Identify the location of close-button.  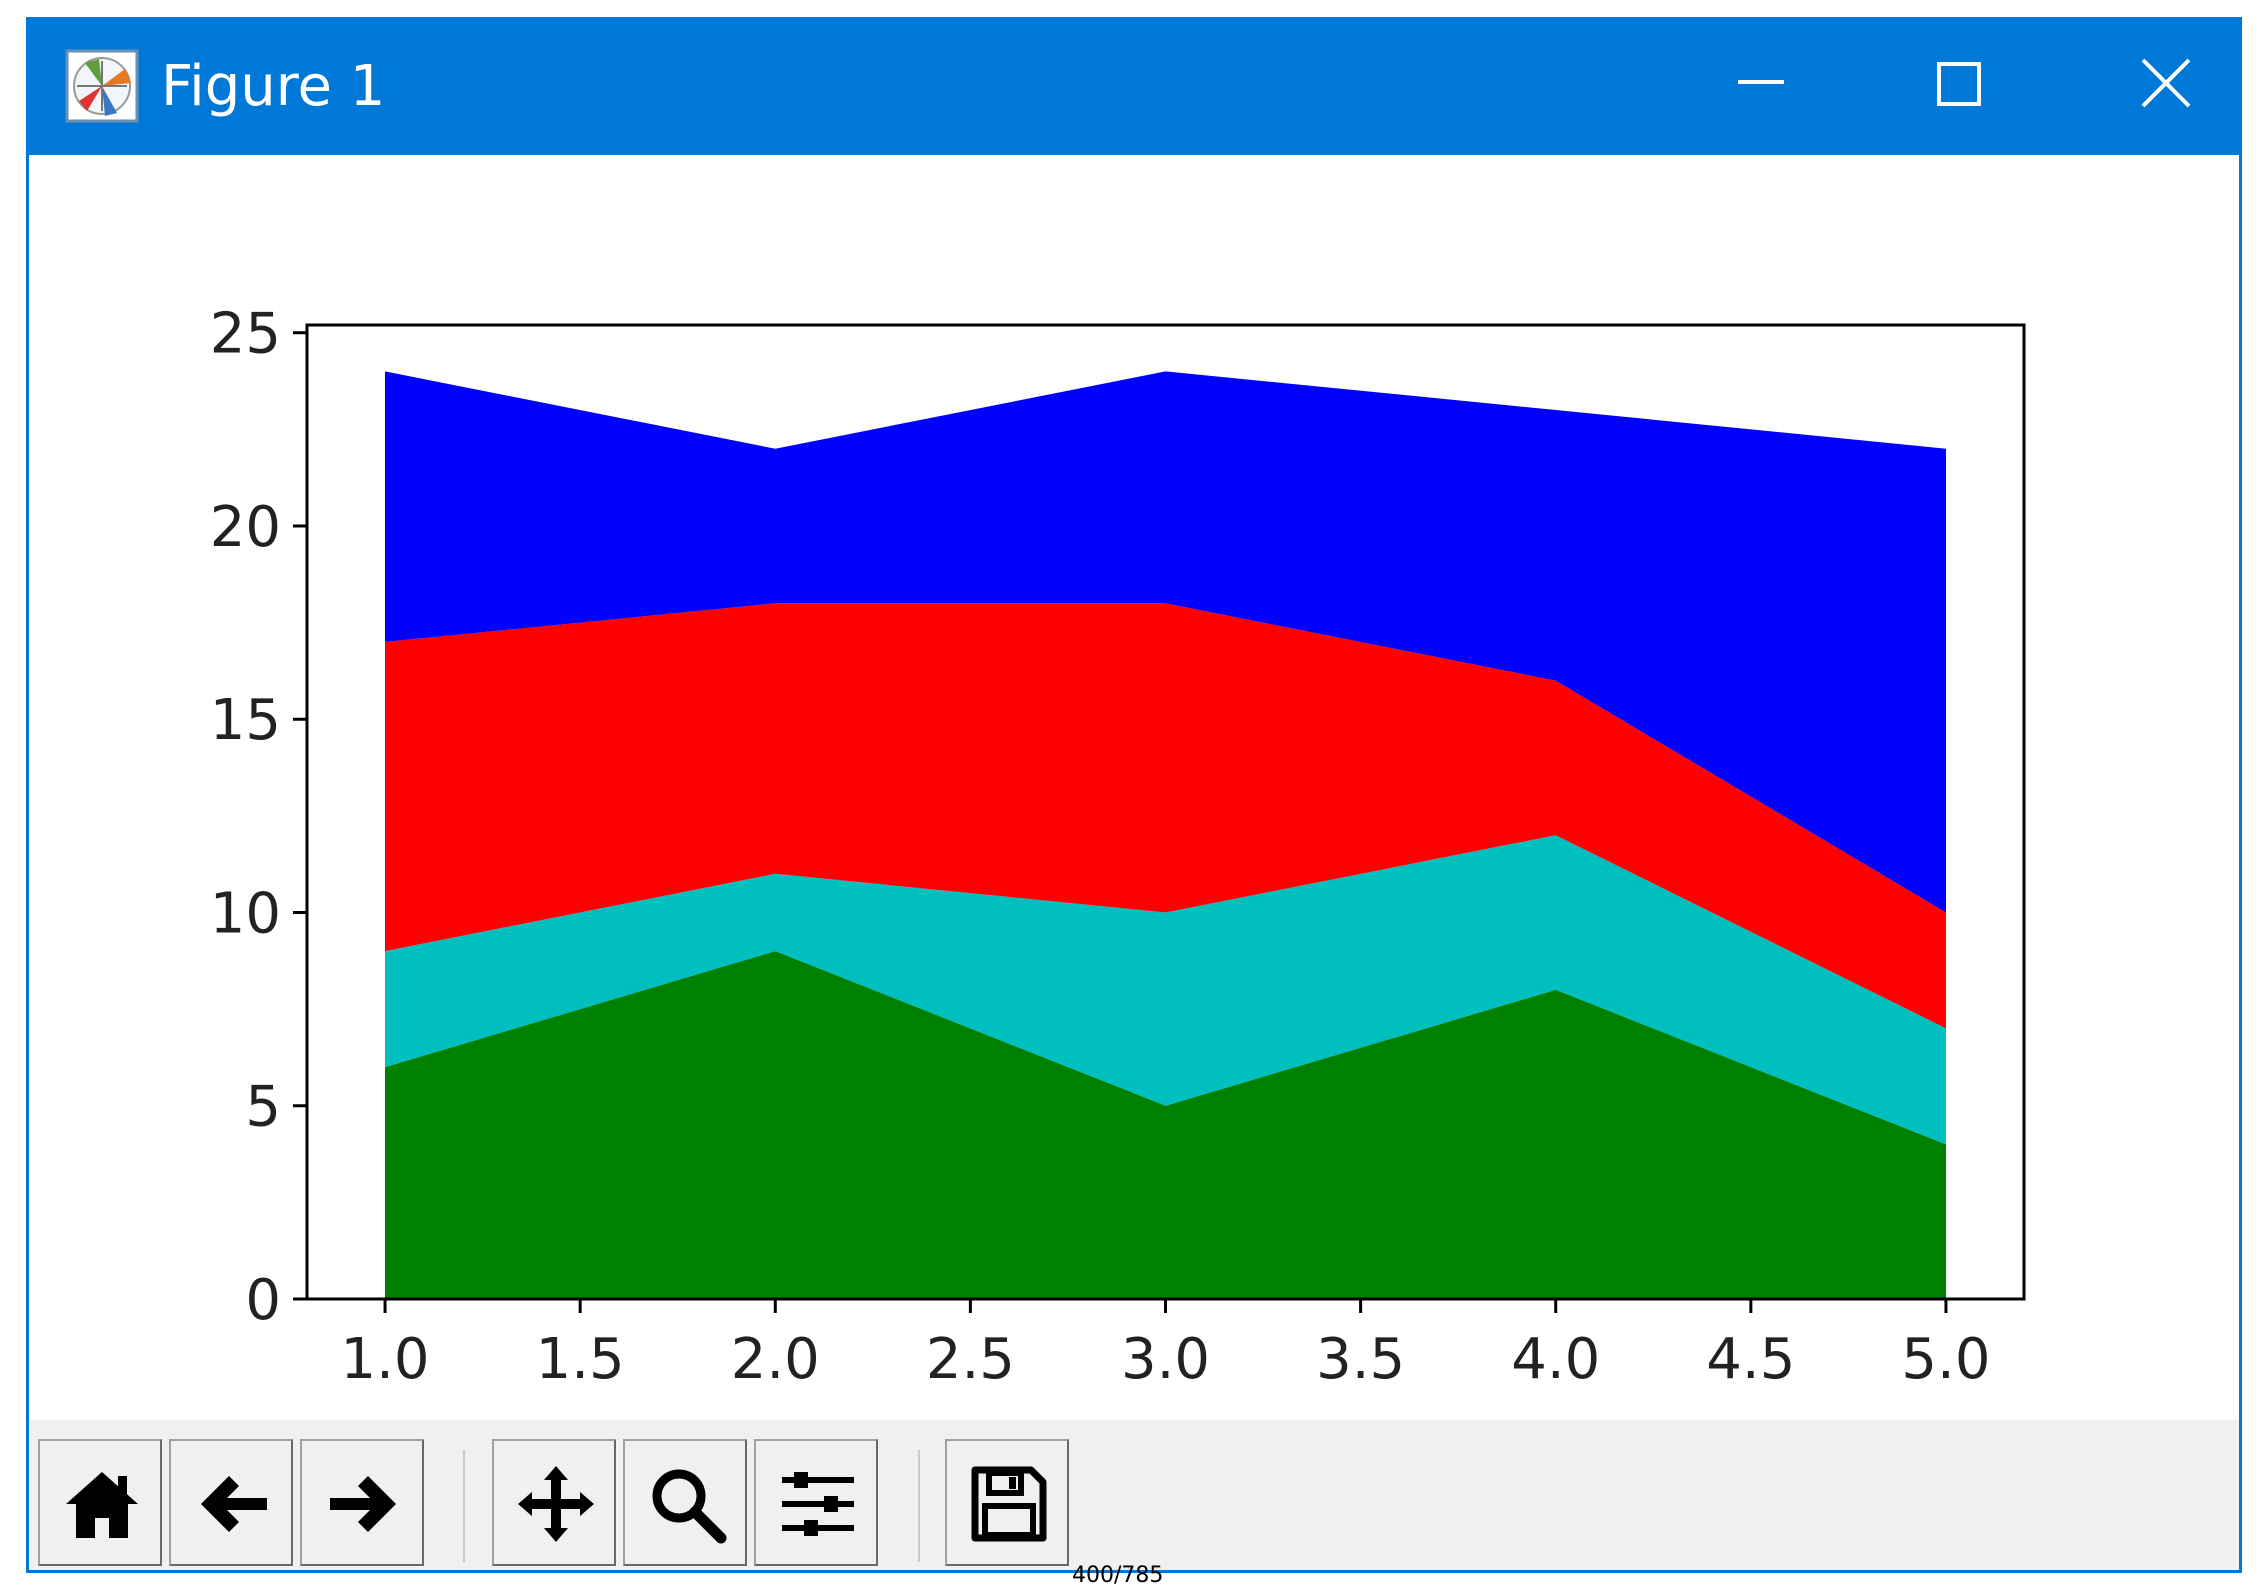
(2166, 88).